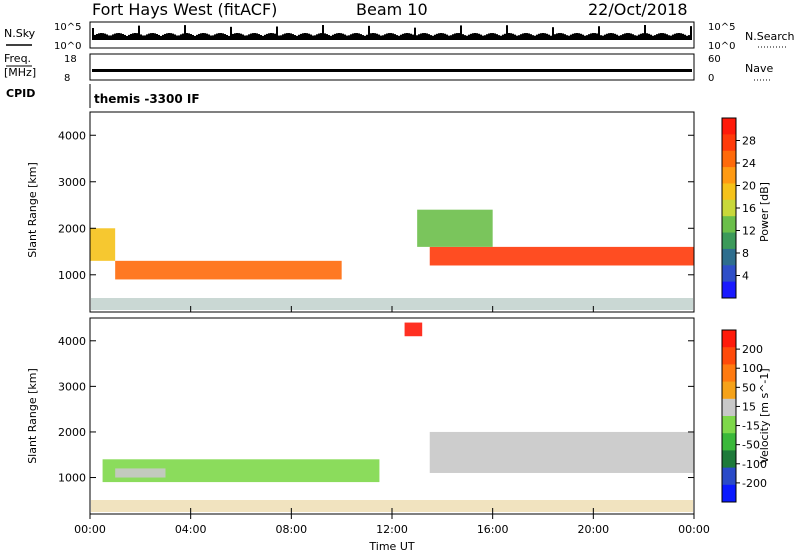  Describe the element at coordinates (744, 416) in the screenshot. I see `velocity-colorbar: 200 100 50 15 -15 -50 -100 -200` at that location.